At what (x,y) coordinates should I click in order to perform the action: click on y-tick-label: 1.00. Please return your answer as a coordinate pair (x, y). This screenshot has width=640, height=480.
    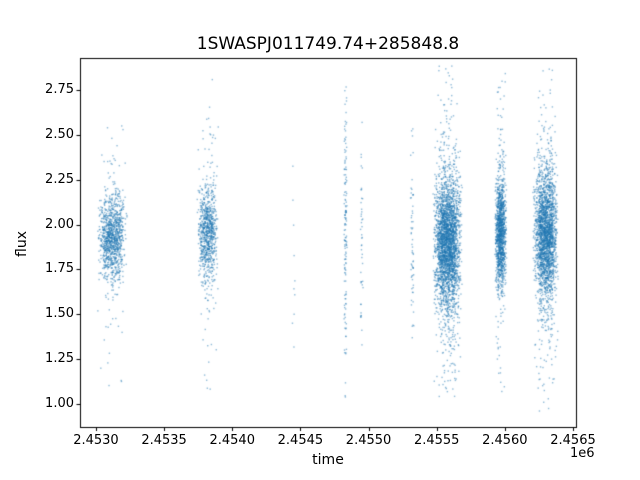
    Looking at the image, I should click on (59, 403).